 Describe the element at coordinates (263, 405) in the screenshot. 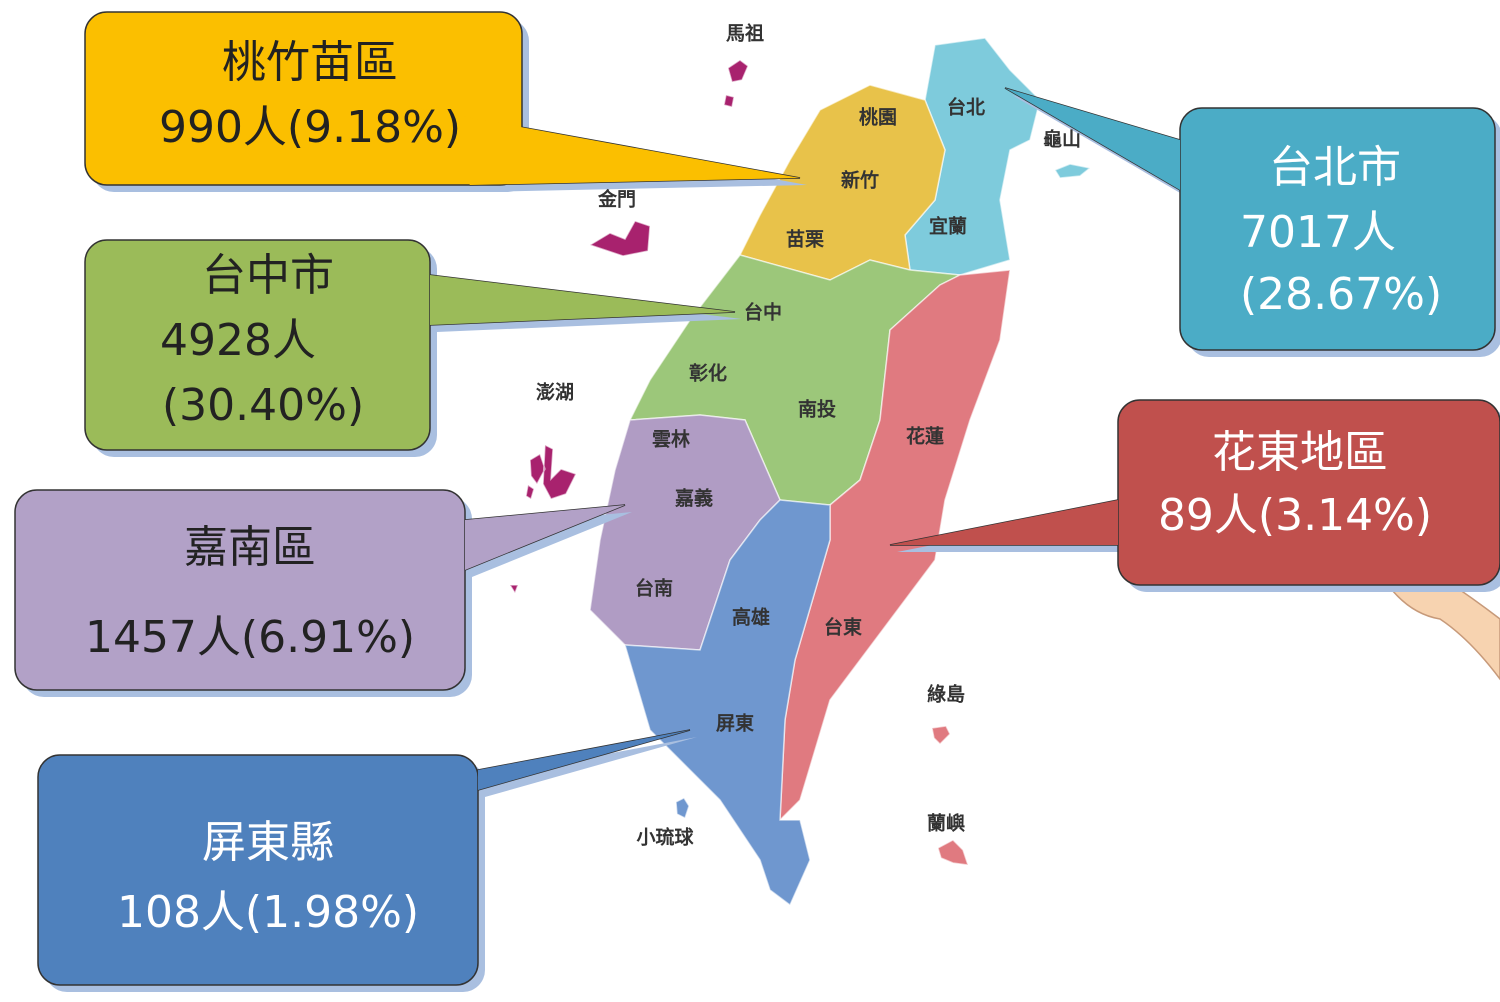

I see `callout-text: (30.40%)` at that location.